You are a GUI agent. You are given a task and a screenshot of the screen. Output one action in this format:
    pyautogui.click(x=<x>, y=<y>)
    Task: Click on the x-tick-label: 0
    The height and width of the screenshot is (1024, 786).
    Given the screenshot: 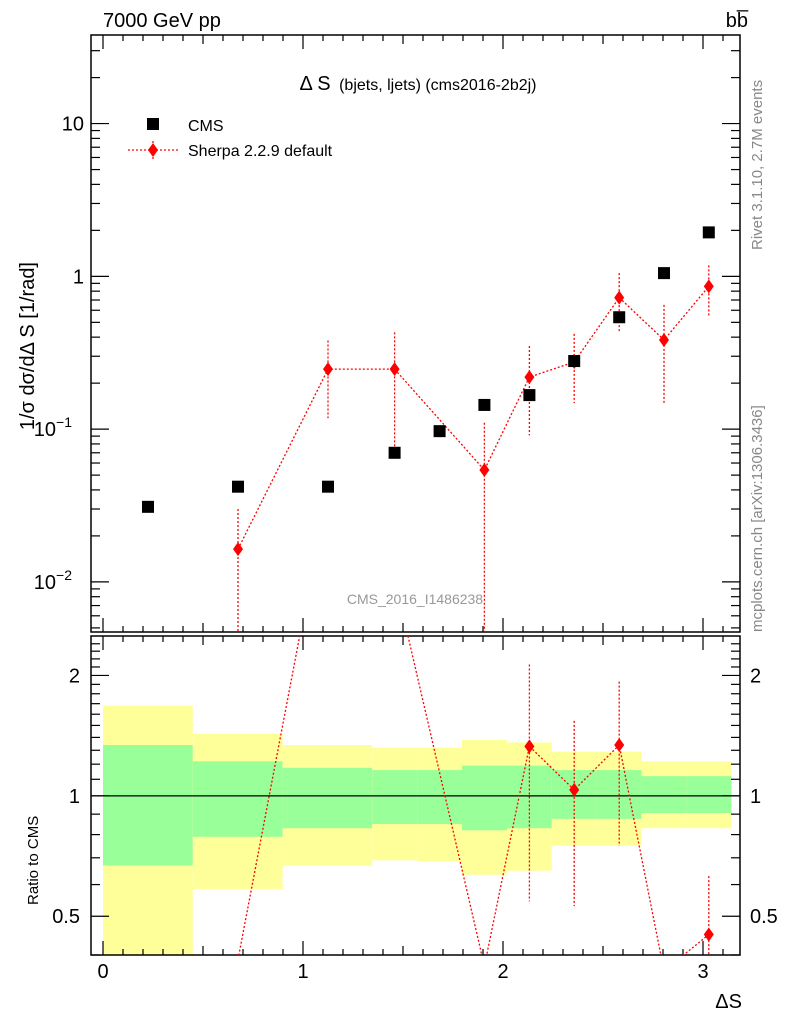 What is the action you would take?
    pyautogui.click(x=102, y=972)
    